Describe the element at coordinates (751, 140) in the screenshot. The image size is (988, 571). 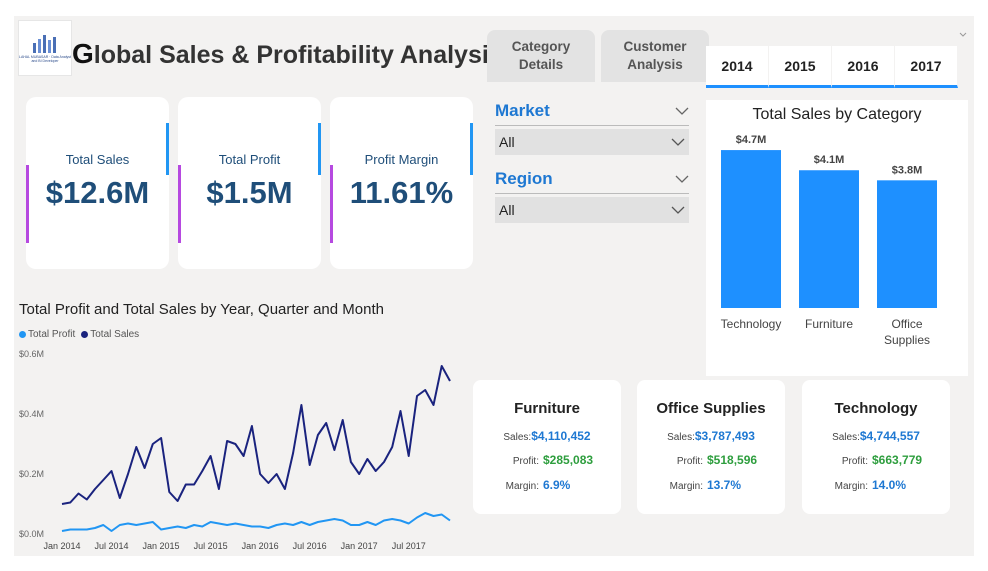
I see `bar-data-label: $4.7M` at that location.